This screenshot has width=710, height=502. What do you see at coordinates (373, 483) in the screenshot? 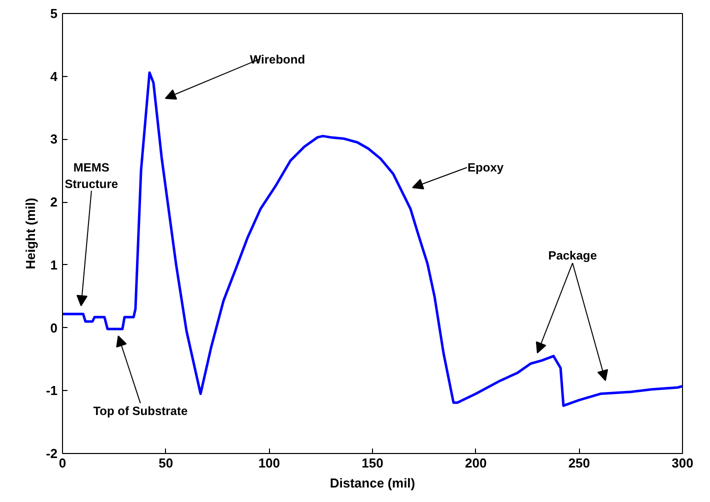
I see `x-axis-title: Distance (mil)` at bounding box center [373, 483].